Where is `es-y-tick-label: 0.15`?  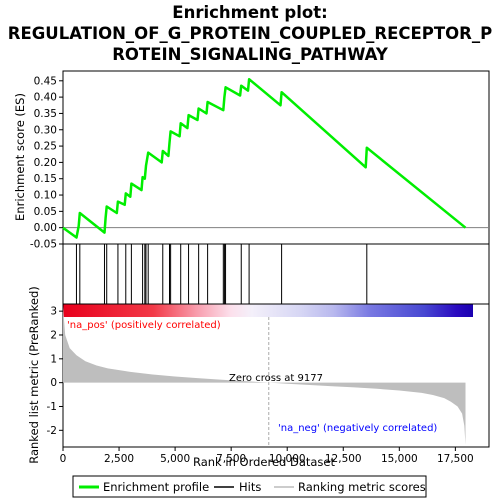
es-y-tick-label: 0.15 is located at coordinates (45, 179).